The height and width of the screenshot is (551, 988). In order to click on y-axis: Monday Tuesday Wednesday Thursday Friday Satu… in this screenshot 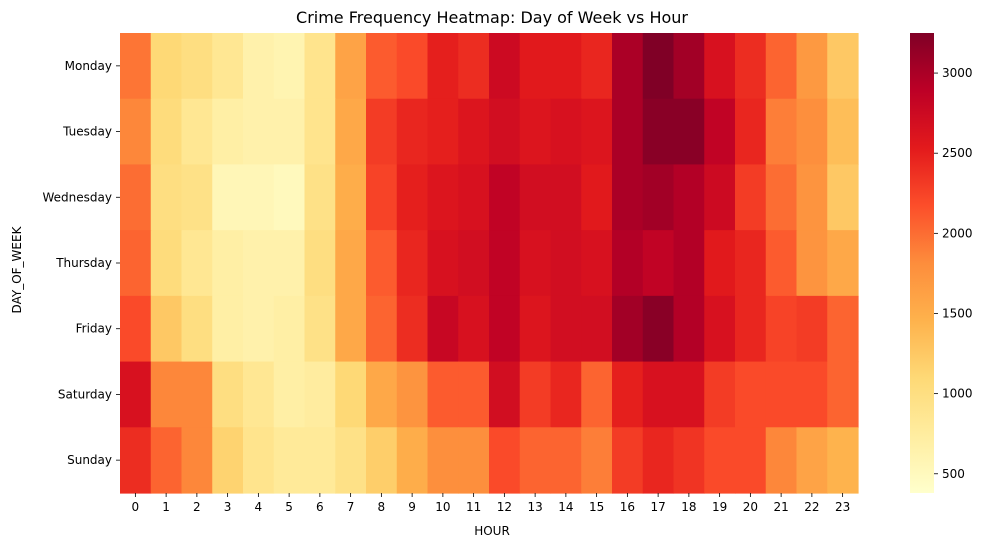, I will do `click(81, 263)`.